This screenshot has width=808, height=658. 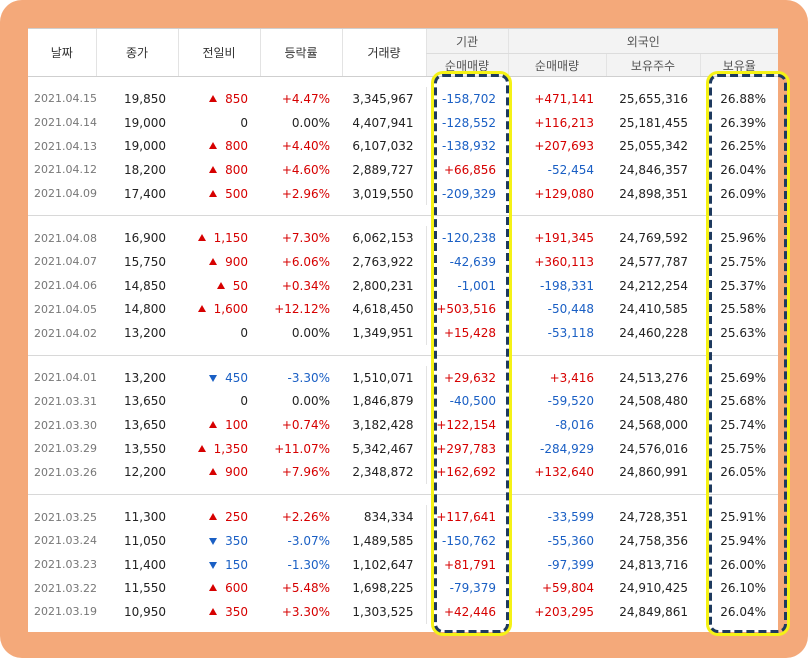 I want to click on cell-change: 500, so click(x=219, y=194).